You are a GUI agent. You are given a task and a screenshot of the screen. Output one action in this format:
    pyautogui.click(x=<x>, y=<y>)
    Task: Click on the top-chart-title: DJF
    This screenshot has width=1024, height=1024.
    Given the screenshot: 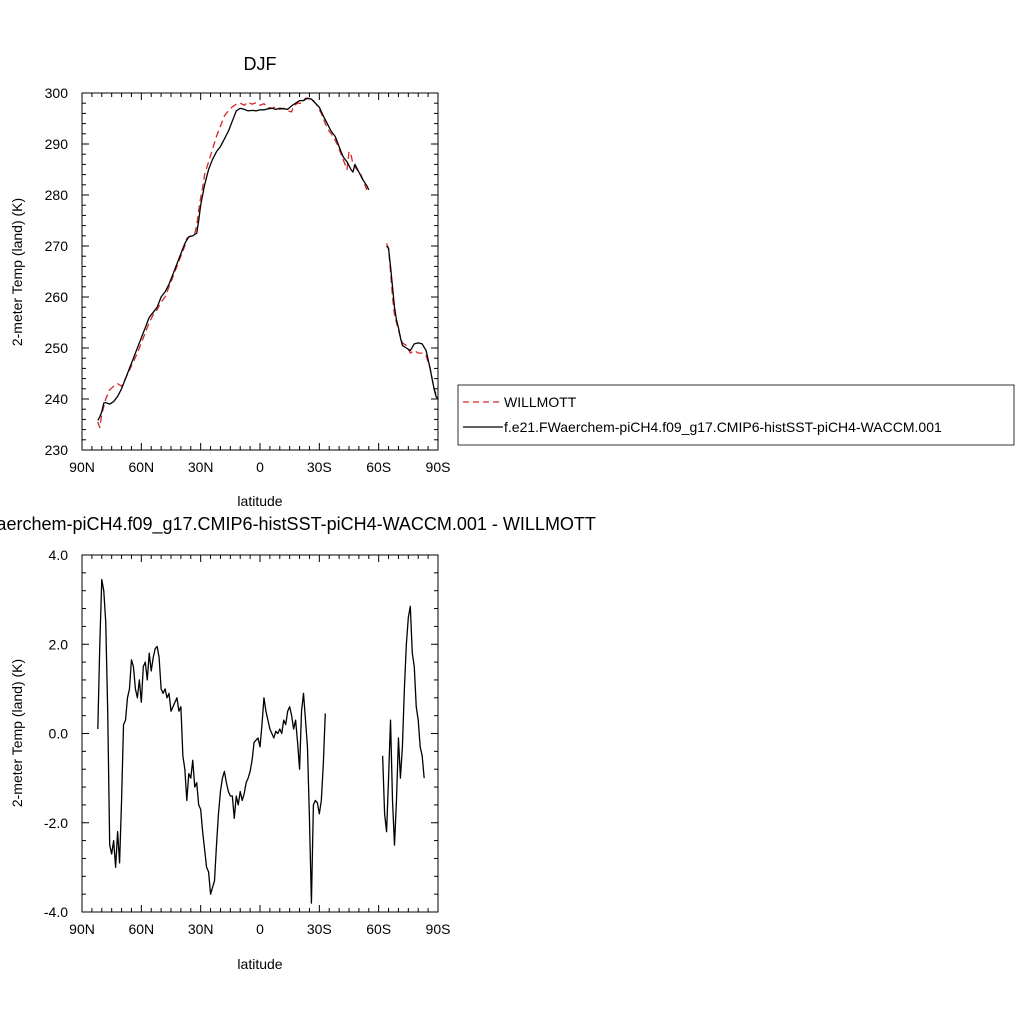 What is the action you would take?
    pyautogui.click(x=260, y=64)
    